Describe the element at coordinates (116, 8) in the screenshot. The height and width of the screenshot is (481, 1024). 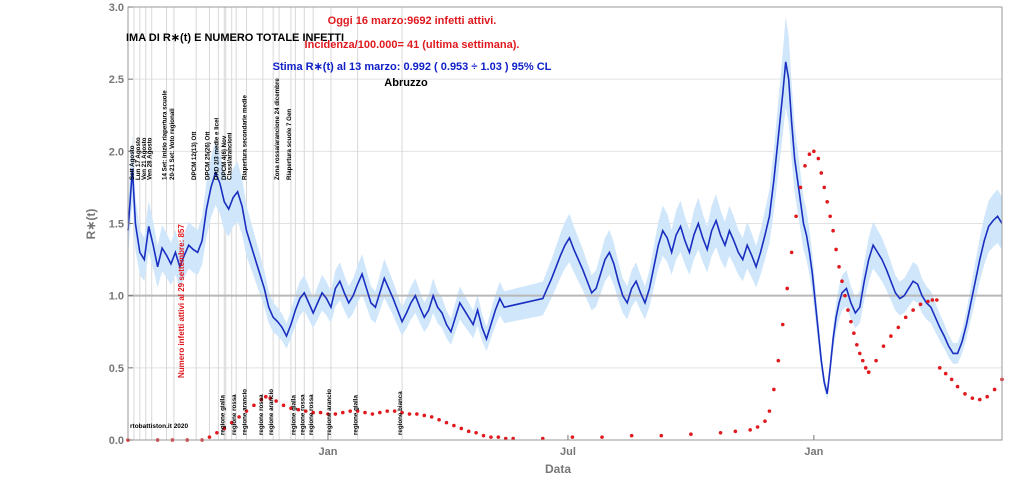
I see `y-tick-label-6: 3.0` at that location.